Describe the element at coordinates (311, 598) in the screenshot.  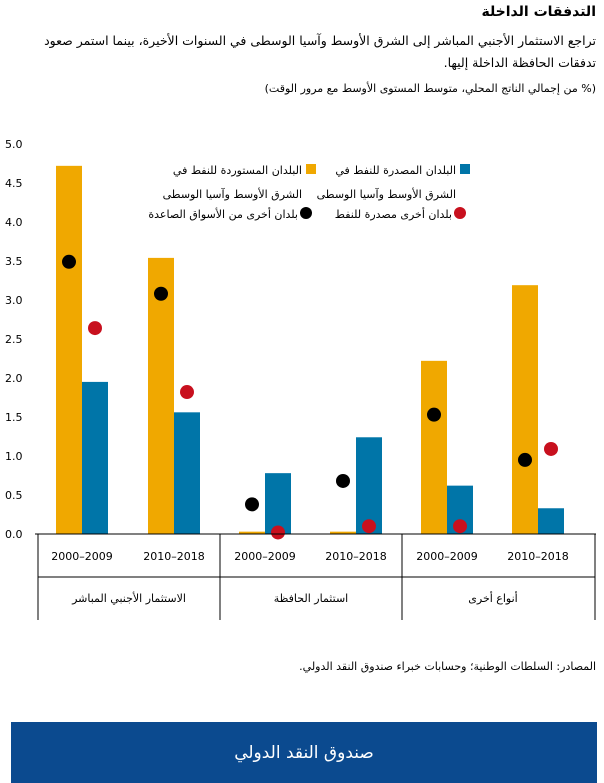
I see `group-label: استثمار الحافظة` at that location.